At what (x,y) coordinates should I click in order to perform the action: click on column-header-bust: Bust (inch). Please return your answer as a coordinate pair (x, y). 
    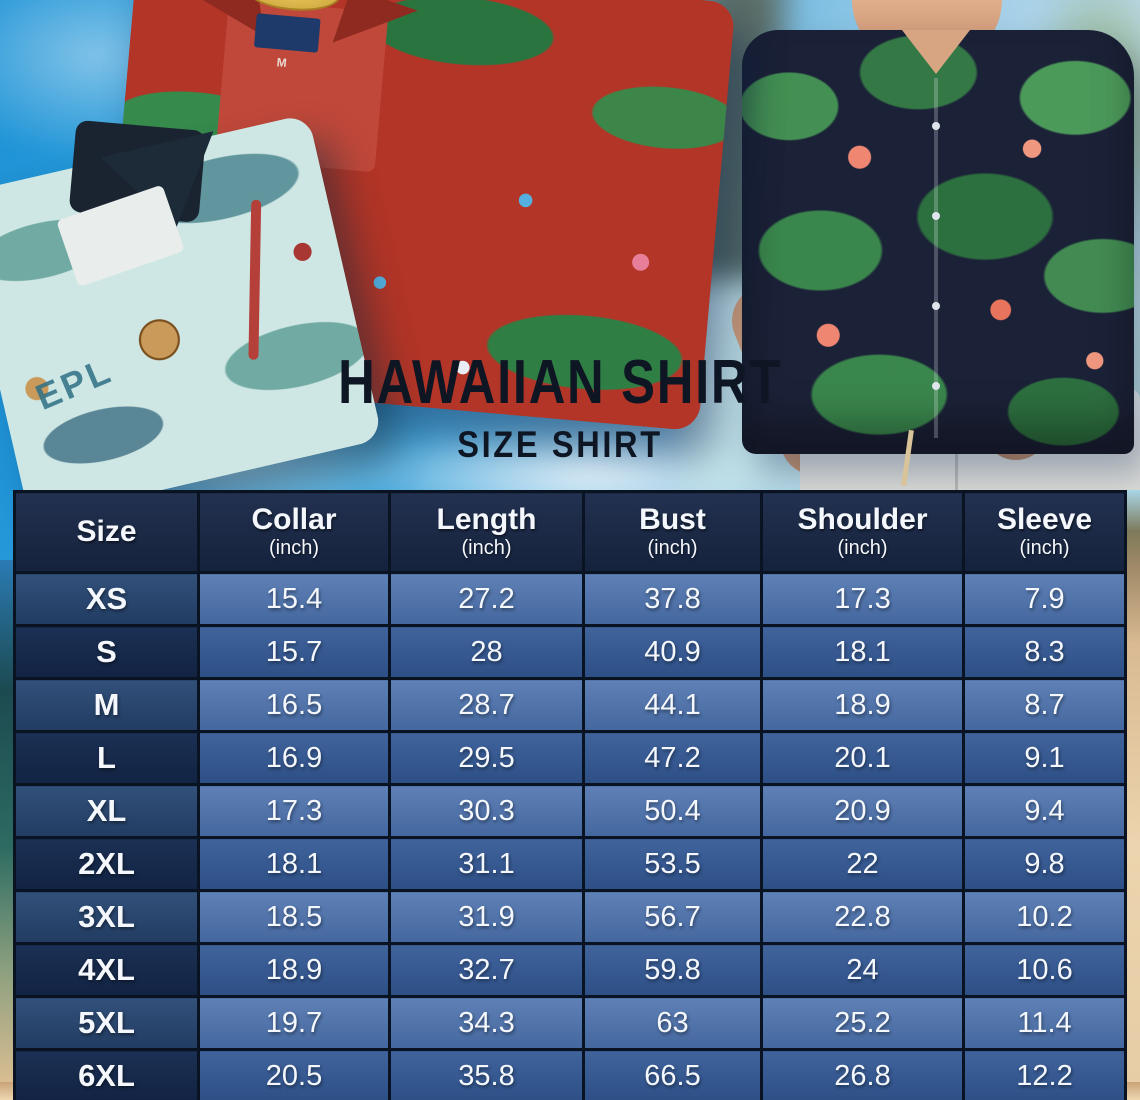
    Looking at the image, I should click on (672, 532).